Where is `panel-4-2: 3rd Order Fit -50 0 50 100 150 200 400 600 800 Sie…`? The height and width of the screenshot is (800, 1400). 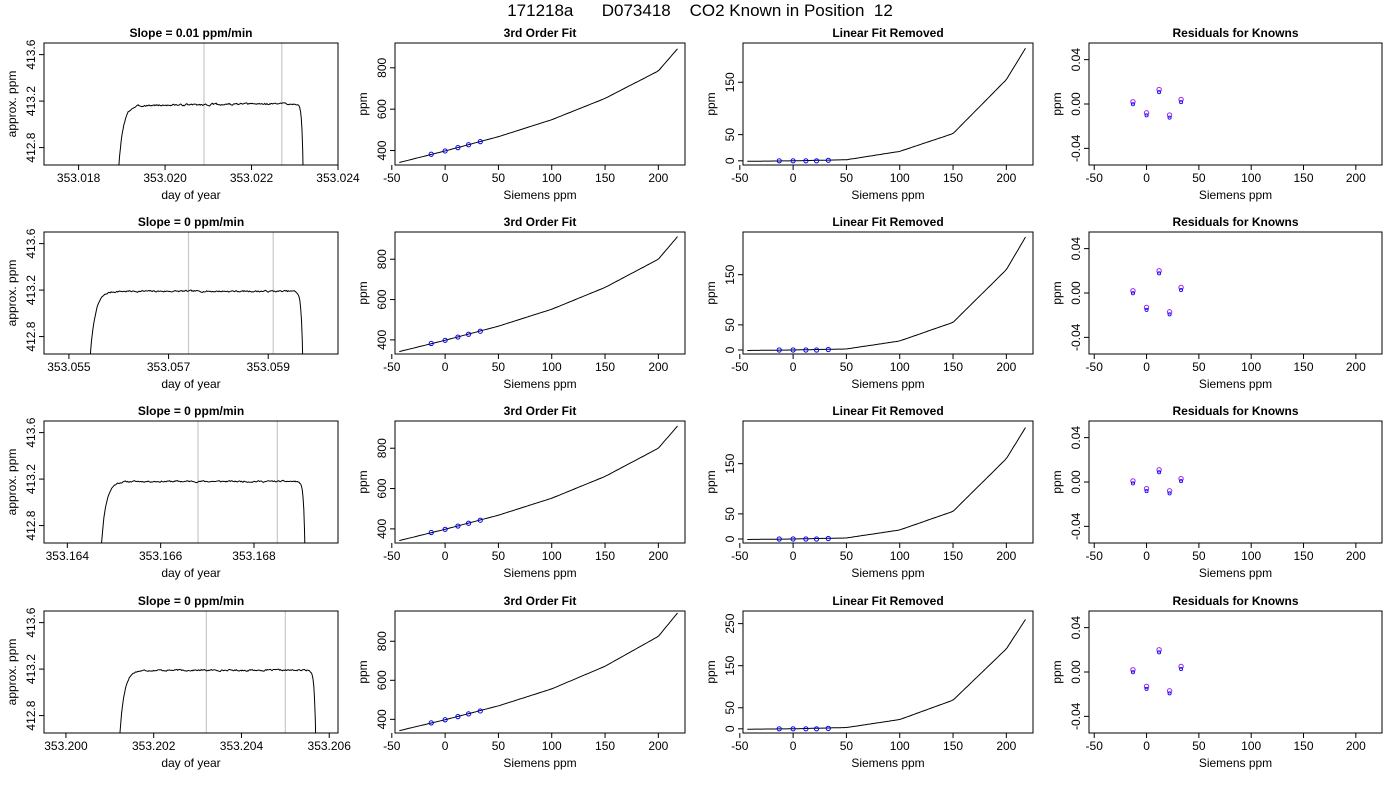 panel-4-2: 3rd Order Fit -50 0 50 100 150 200 400 600 800 Sie… is located at coordinates (521, 682).